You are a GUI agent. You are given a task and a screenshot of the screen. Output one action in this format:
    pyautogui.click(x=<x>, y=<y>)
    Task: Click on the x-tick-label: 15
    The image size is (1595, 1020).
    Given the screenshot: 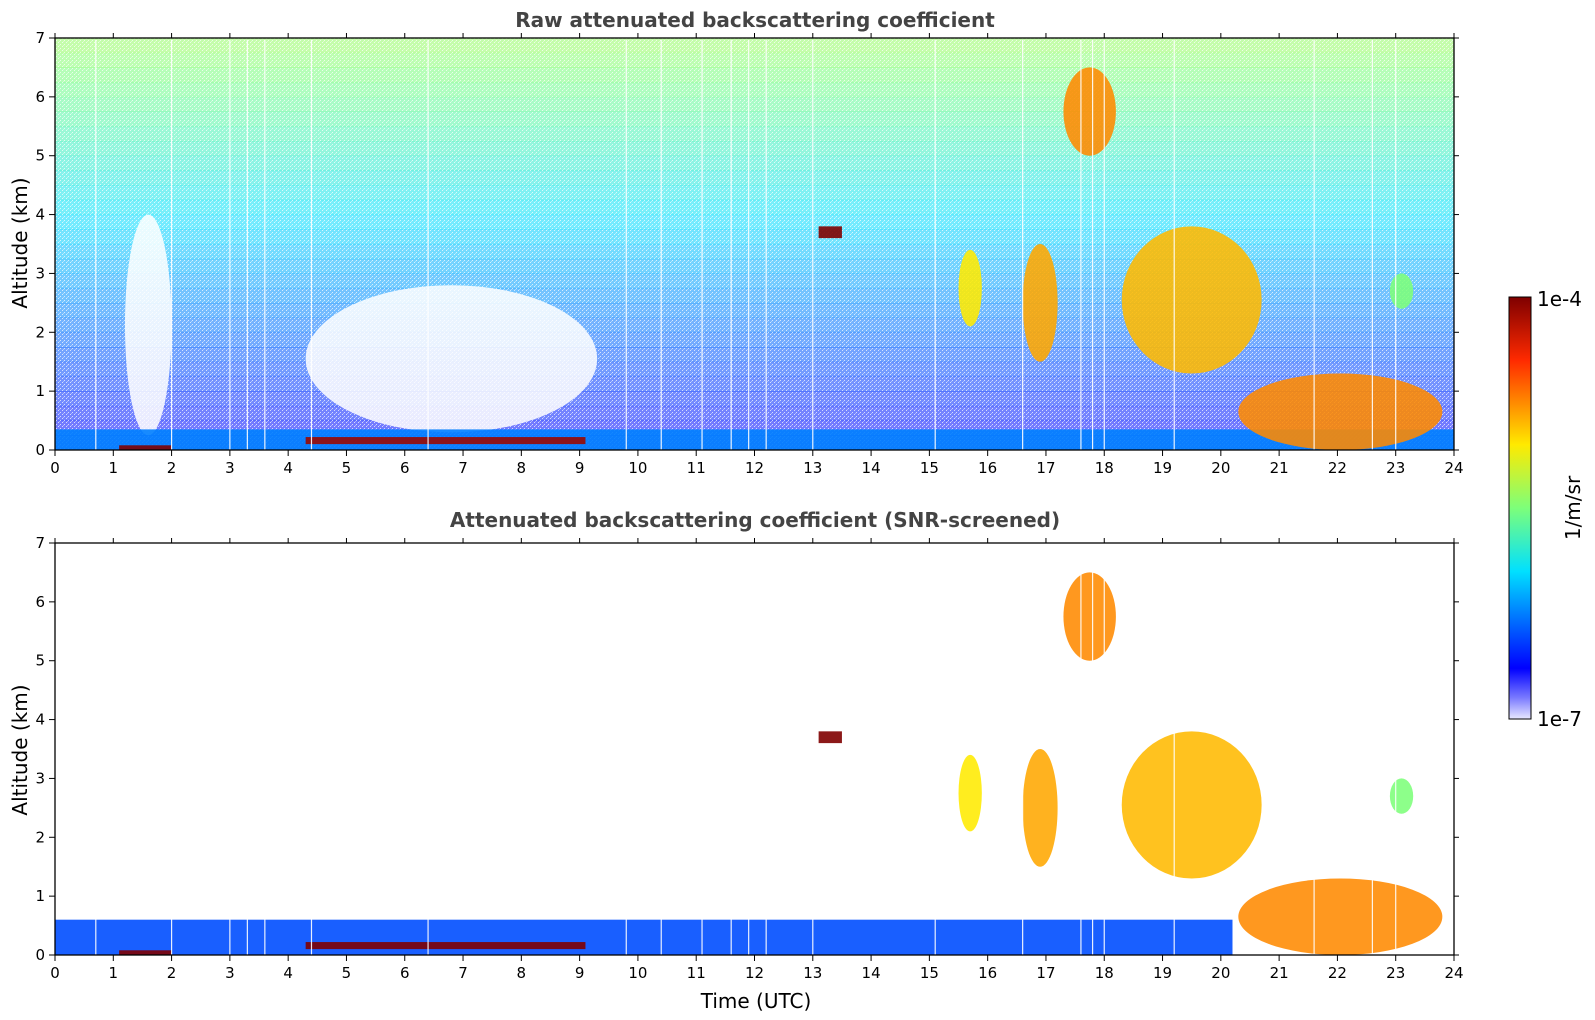 What is the action you would take?
    pyautogui.click(x=929, y=468)
    